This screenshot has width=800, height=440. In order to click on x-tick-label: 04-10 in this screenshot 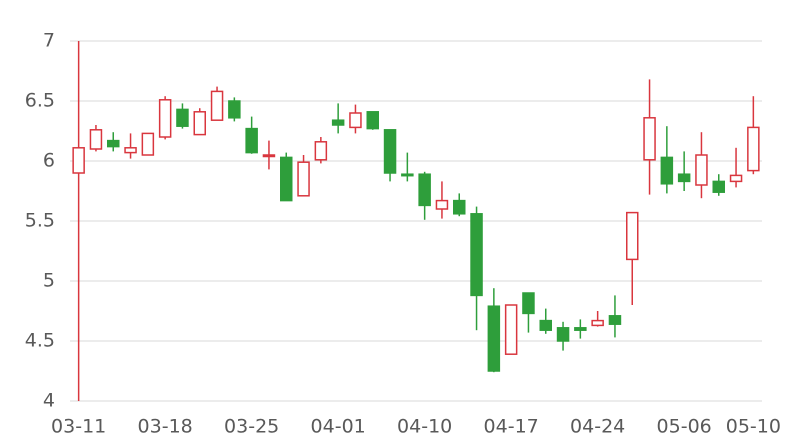, I will do `click(424, 427)`.